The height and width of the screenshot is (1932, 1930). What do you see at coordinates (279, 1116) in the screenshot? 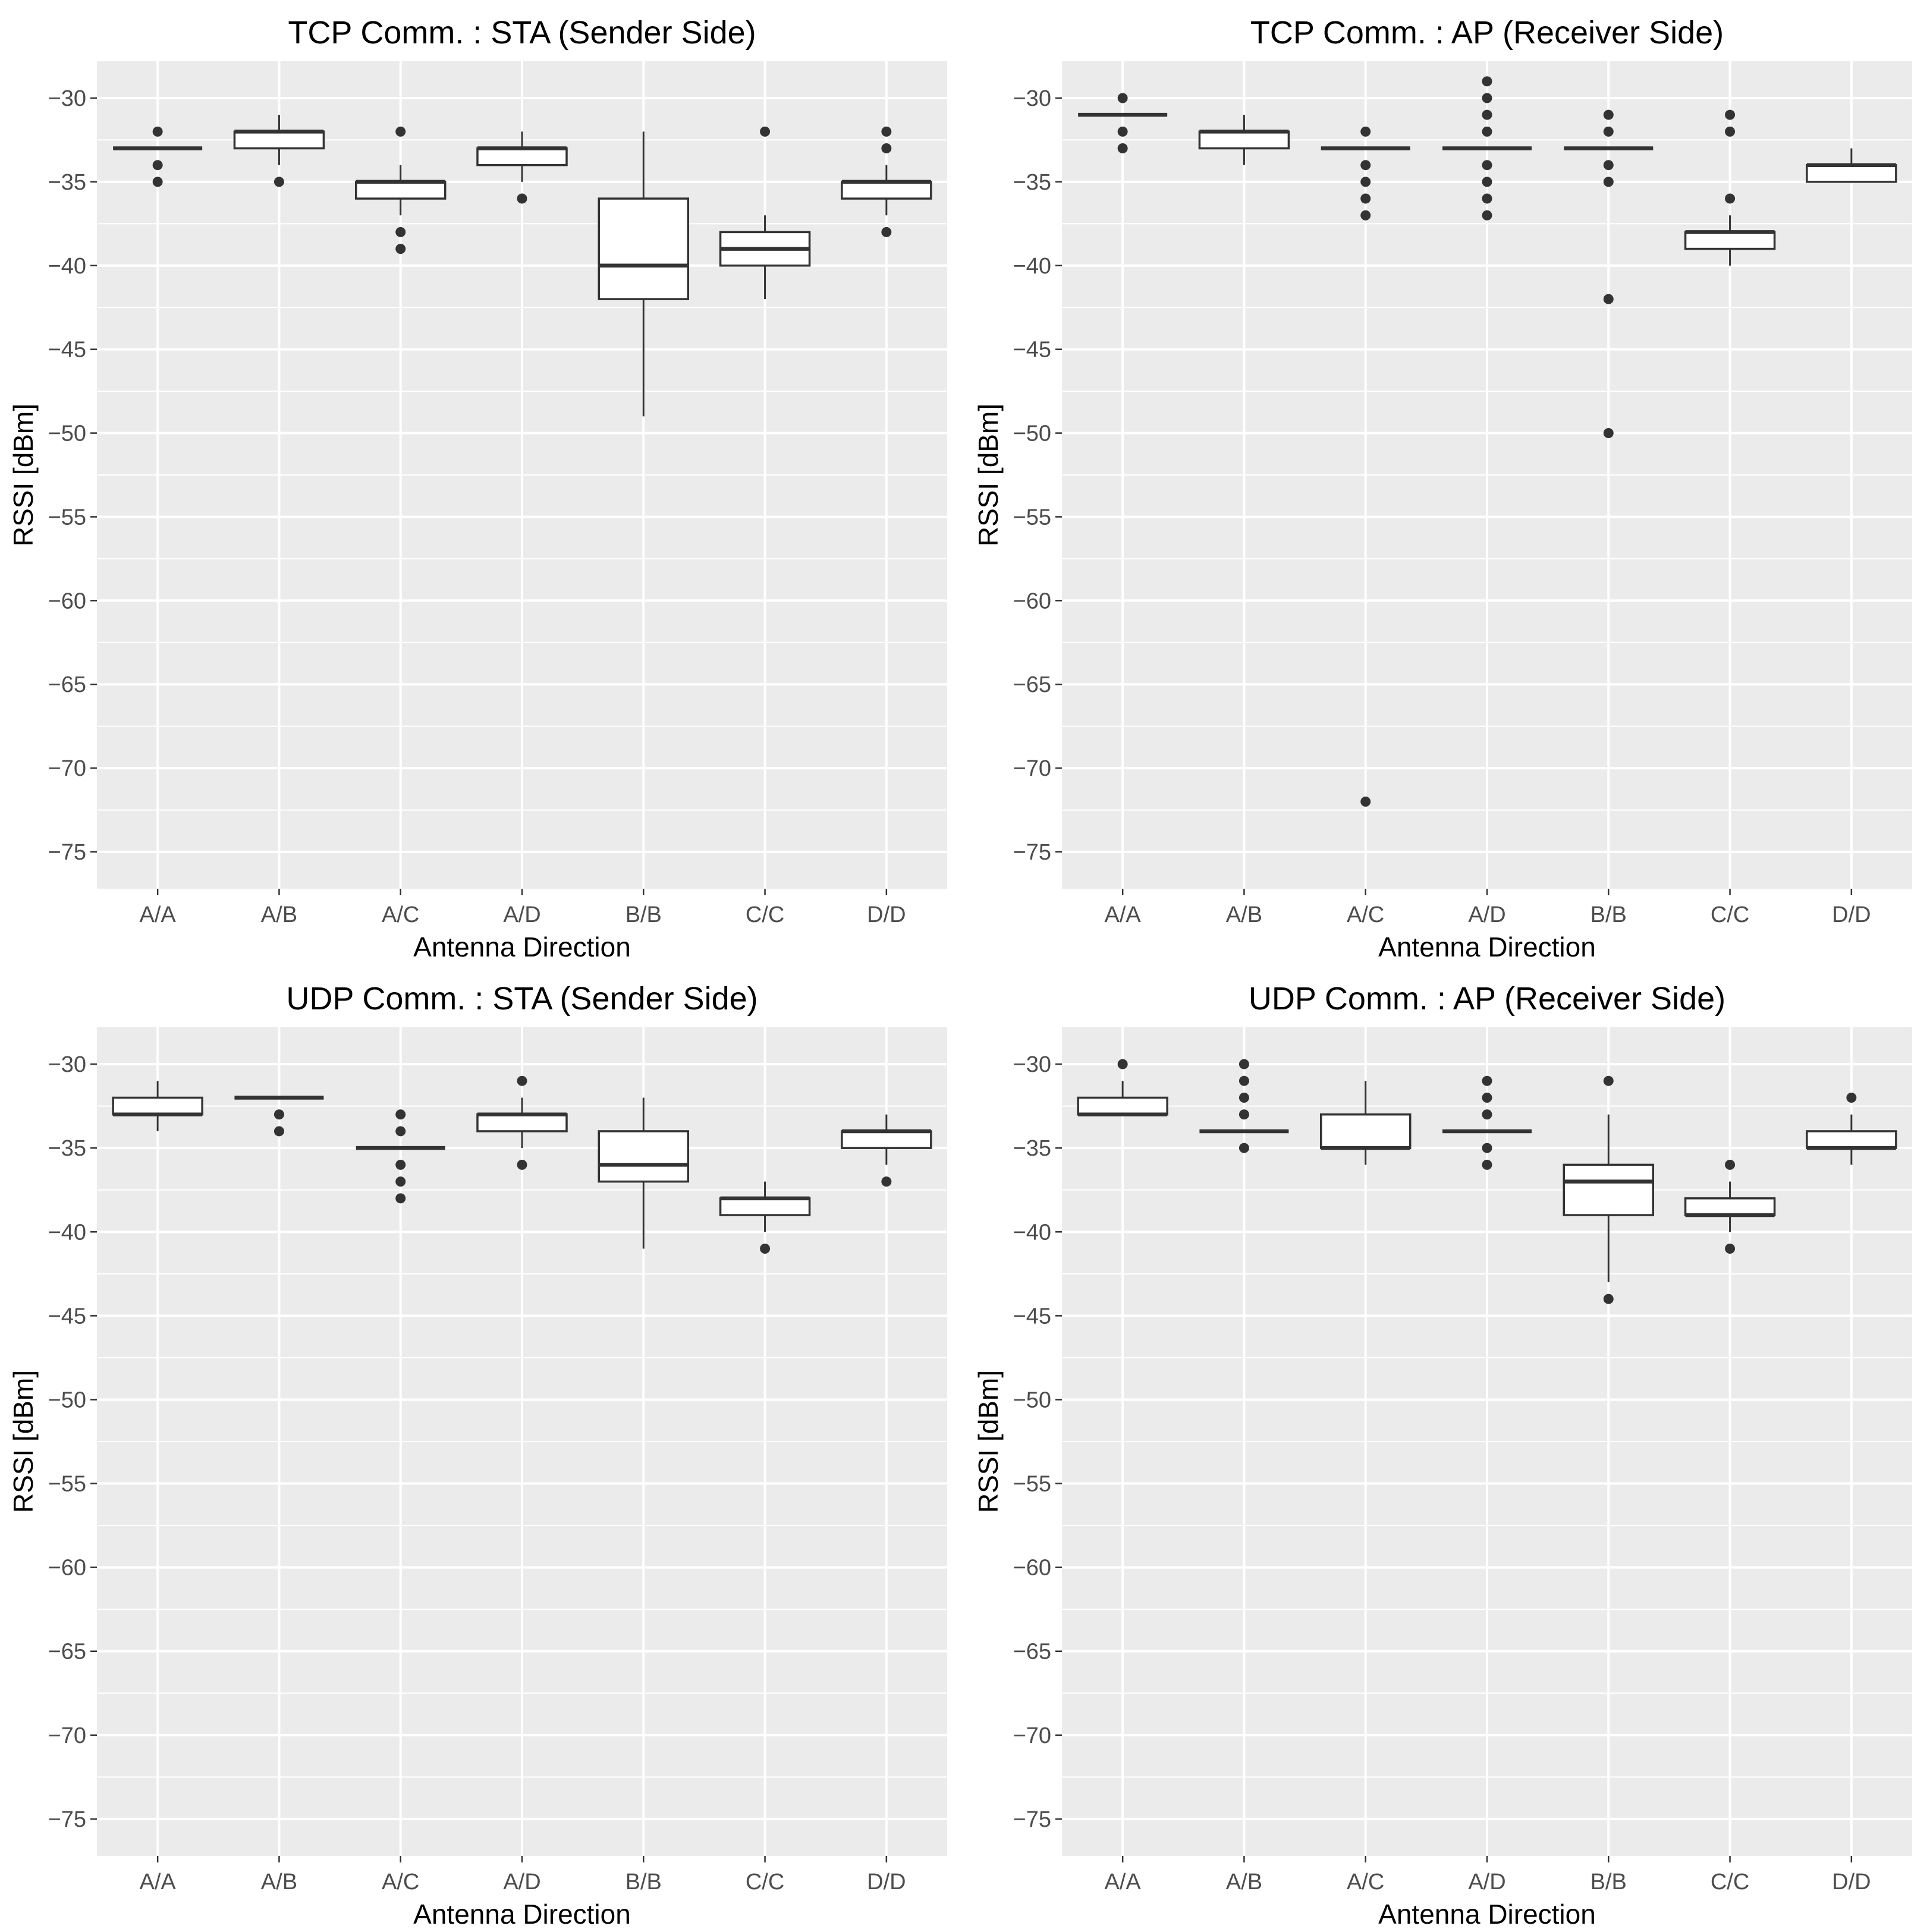
I see `box-a-b` at bounding box center [279, 1116].